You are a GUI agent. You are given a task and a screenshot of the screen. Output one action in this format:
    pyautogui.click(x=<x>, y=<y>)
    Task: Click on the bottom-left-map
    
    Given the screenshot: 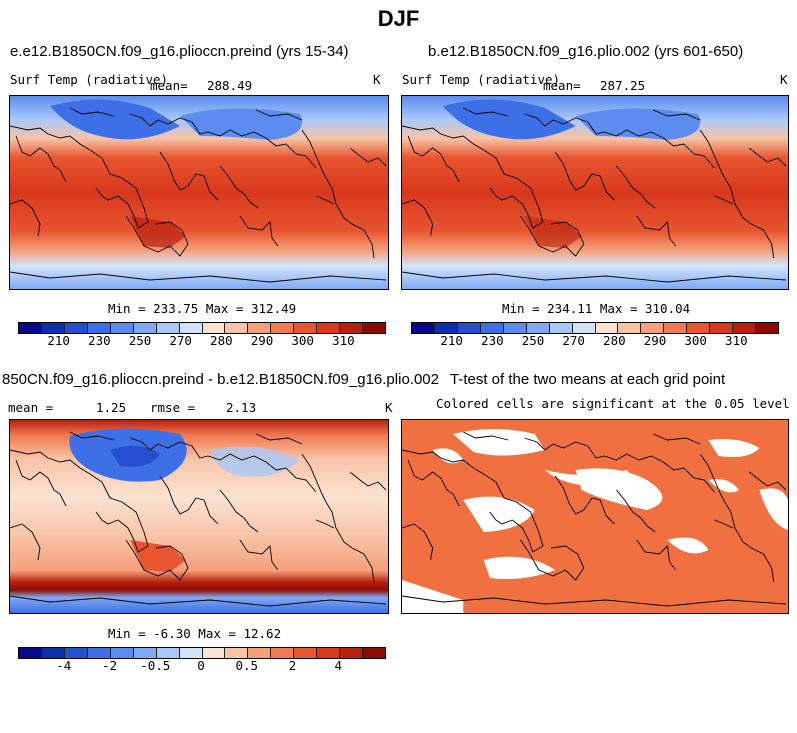 What is the action you would take?
    pyautogui.click(x=199, y=516)
    